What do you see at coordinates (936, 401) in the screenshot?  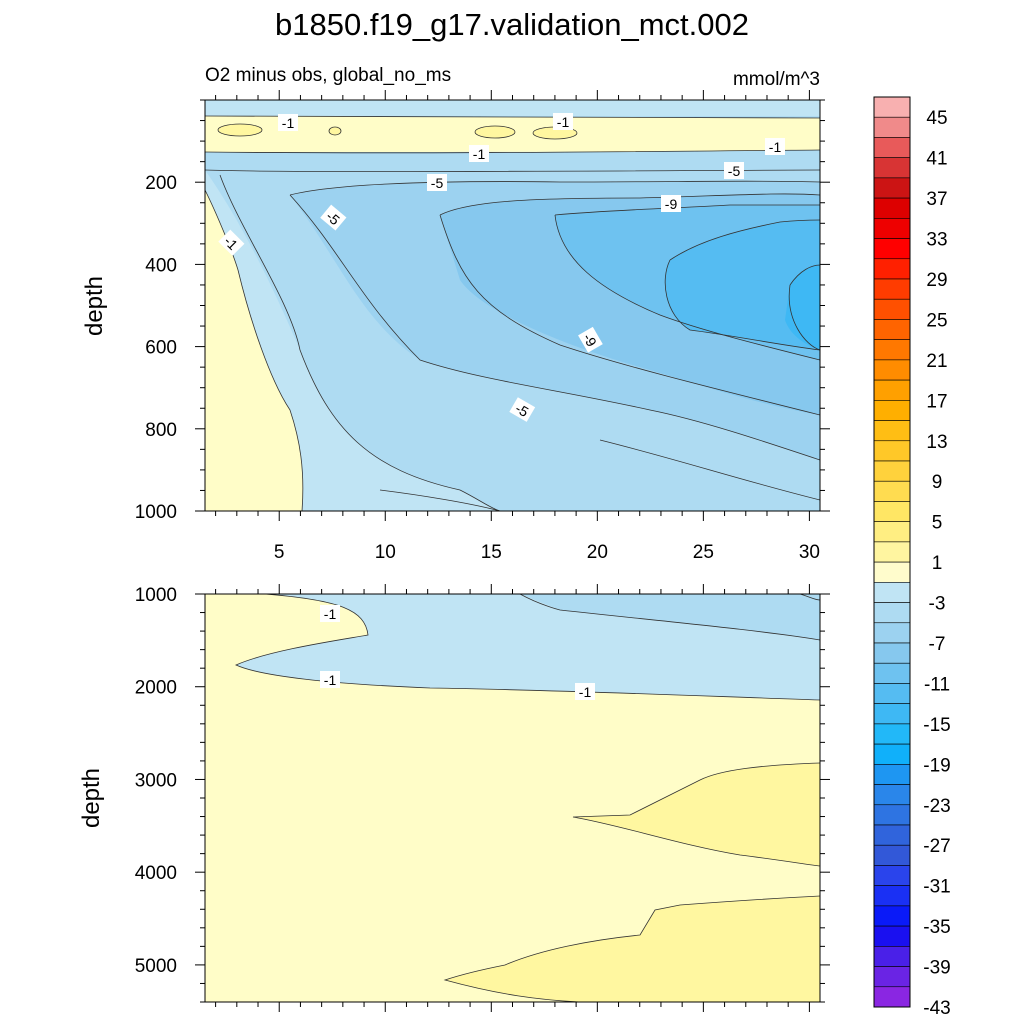 I see `colorbar-label: 17` at bounding box center [936, 401].